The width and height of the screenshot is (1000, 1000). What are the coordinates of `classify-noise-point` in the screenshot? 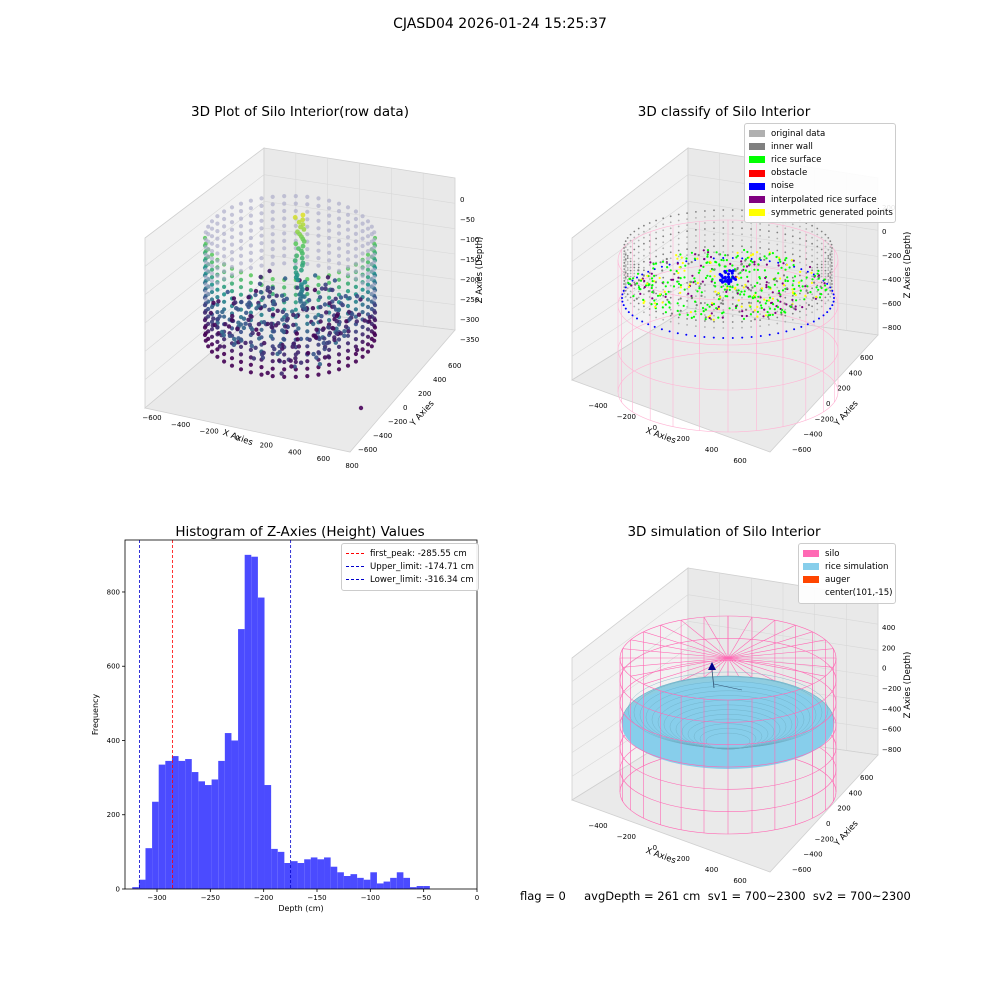 It's located at (760, 336).